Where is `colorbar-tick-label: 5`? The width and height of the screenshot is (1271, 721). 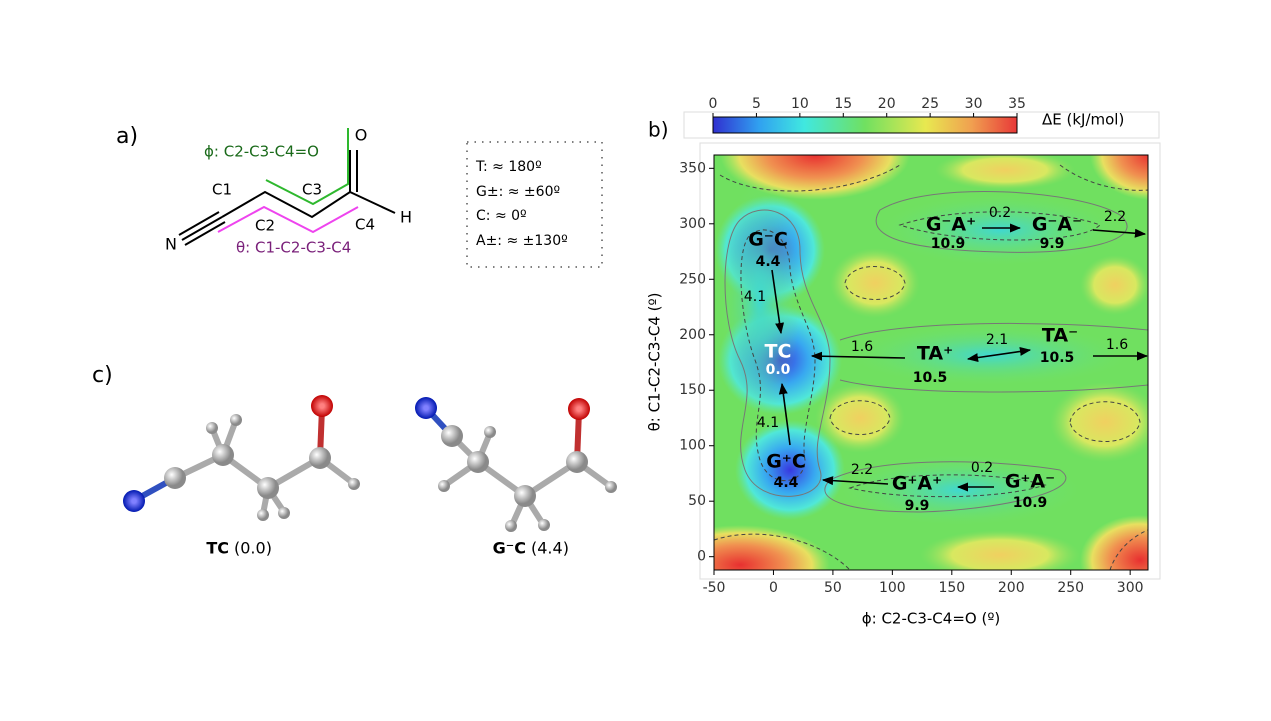
colorbar-tick-label: 5 is located at coordinates (756, 104).